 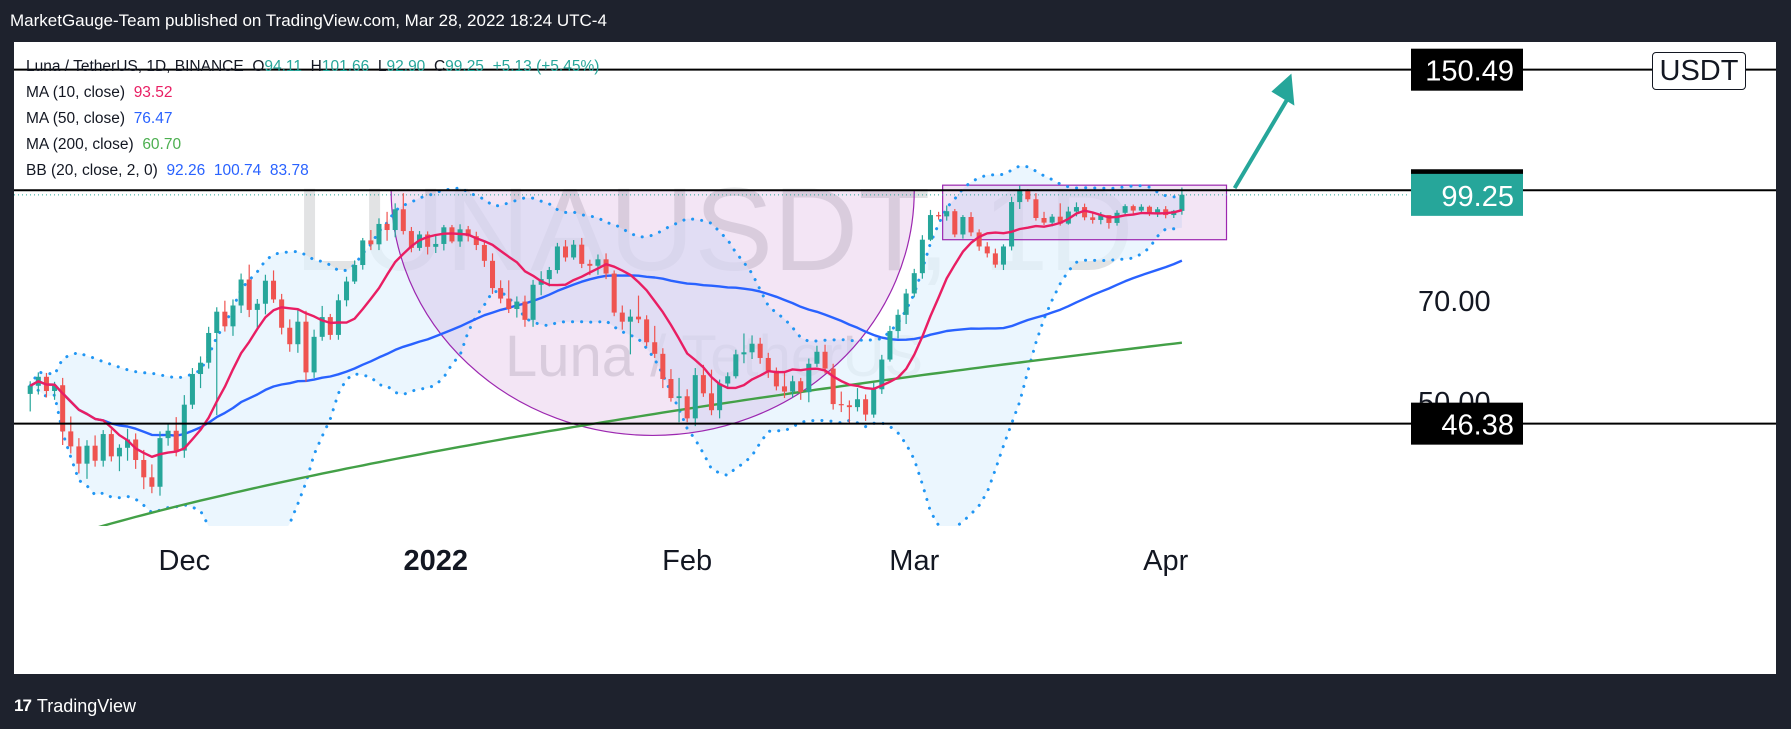 What do you see at coordinates (652, 312) in the screenshot?
I see `cup-pattern` at bounding box center [652, 312].